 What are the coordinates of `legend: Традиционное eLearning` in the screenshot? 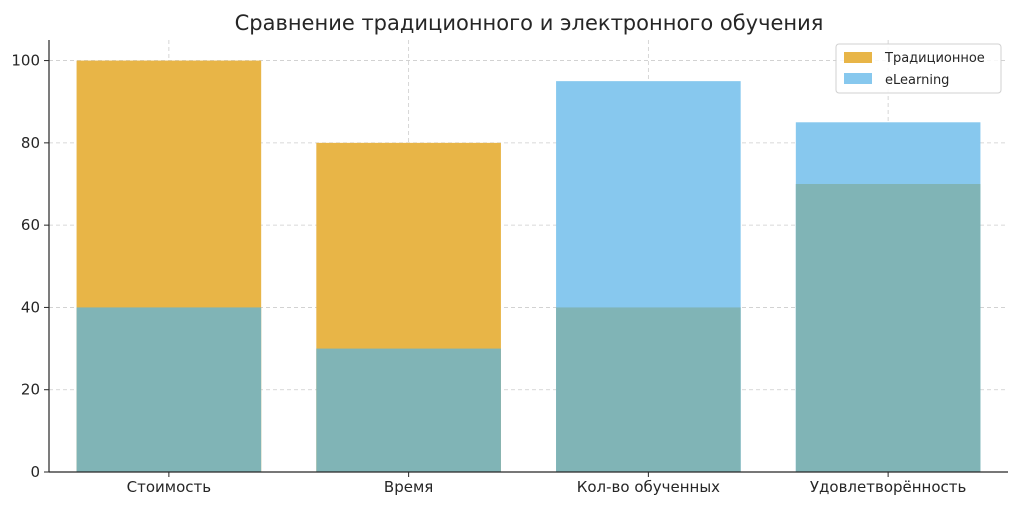 It's located at (918, 68).